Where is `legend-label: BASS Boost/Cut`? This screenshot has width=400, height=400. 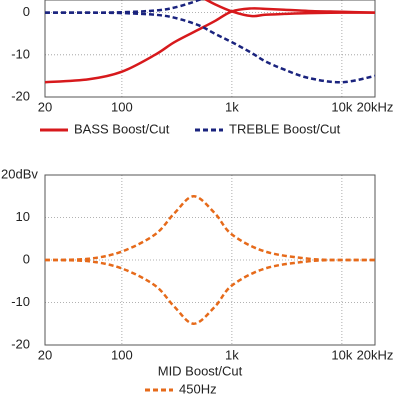 legend-label: BASS Boost/Cut is located at coordinates (122, 128).